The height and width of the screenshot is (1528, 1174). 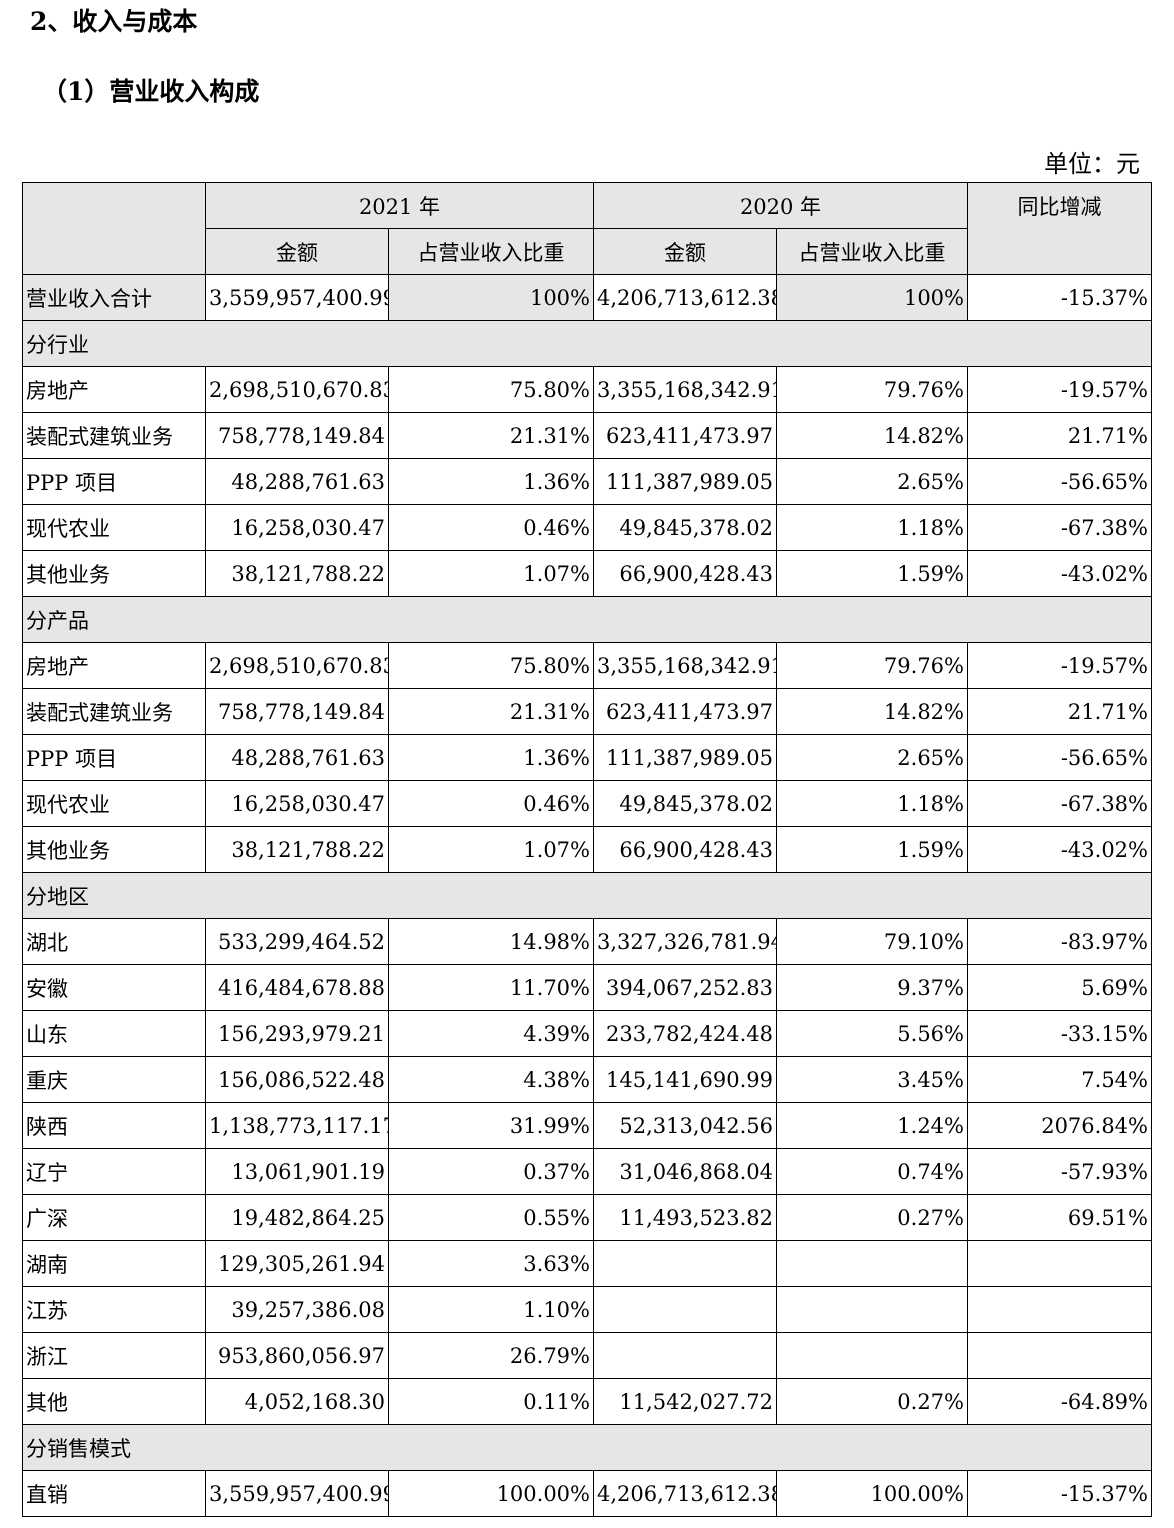 What do you see at coordinates (114, 1263) in the screenshot?
I see `row-label: 湖南` at bounding box center [114, 1263].